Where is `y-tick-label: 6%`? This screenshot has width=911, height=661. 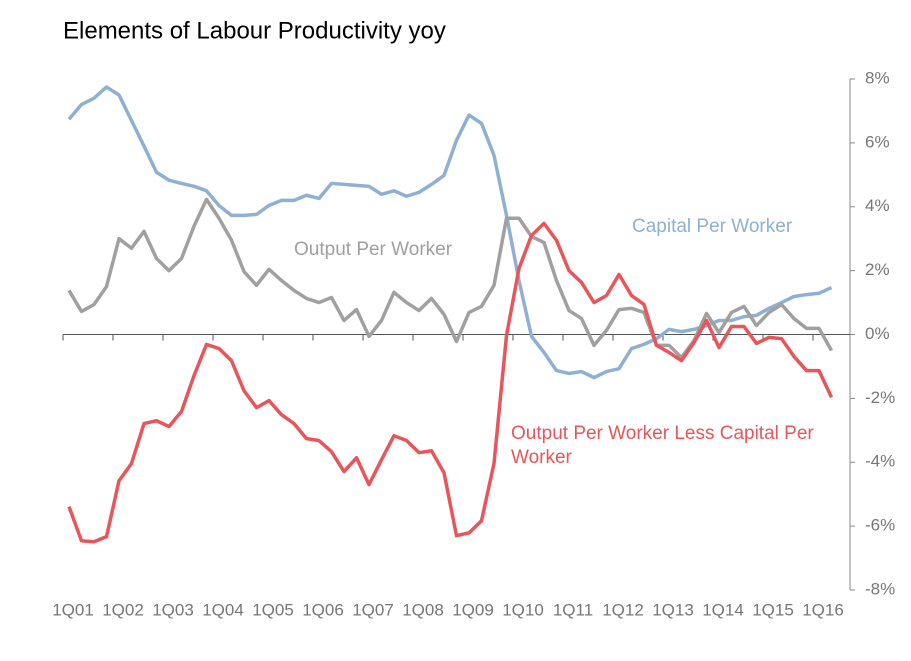
y-tick-label: 6% is located at coordinates (877, 141).